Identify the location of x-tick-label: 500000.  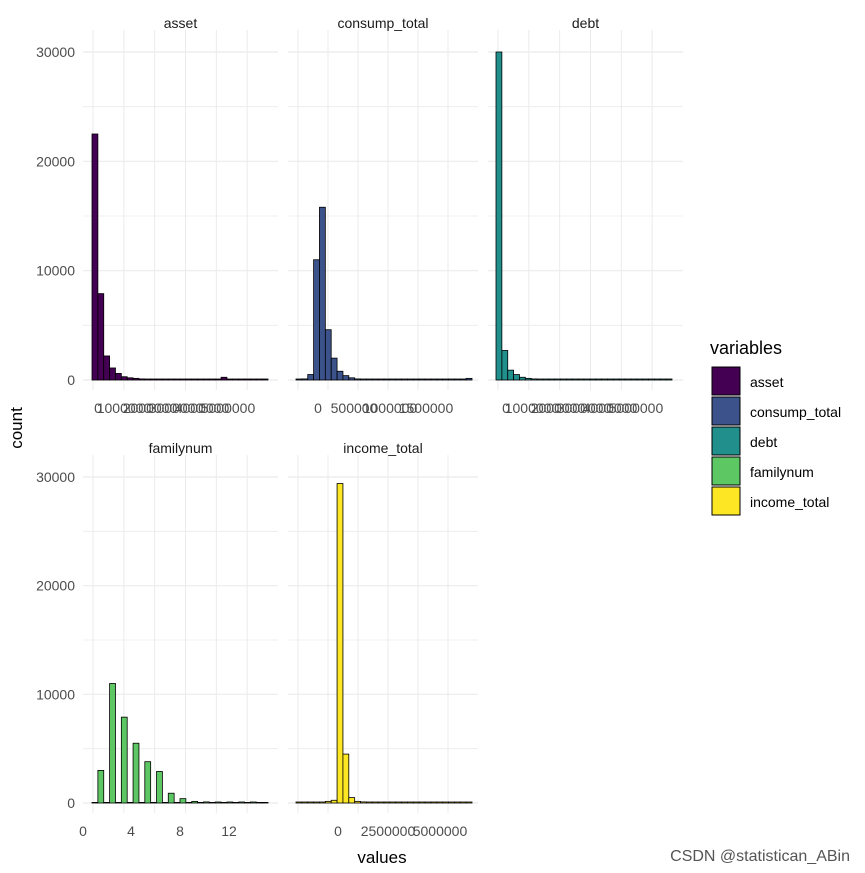
(354, 408).